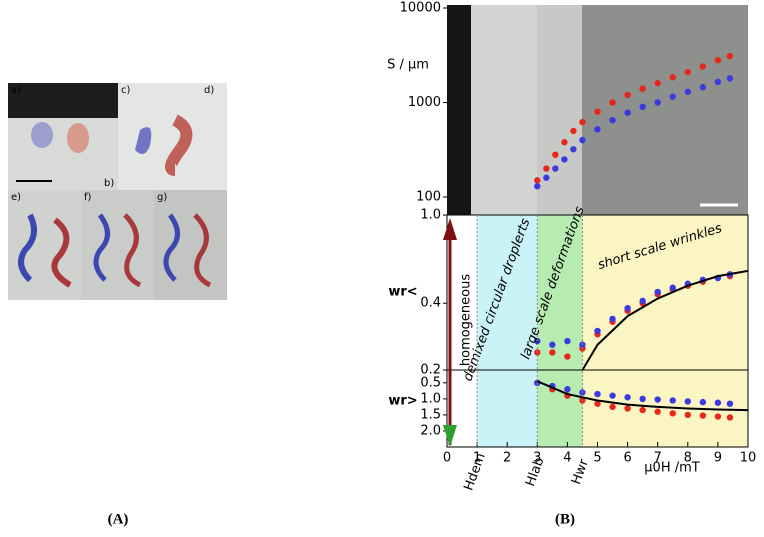 This screenshot has height=537, width=764. Describe the element at coordinates (125, 90) in the screenshot. I see `panel-label: c)` at that location.